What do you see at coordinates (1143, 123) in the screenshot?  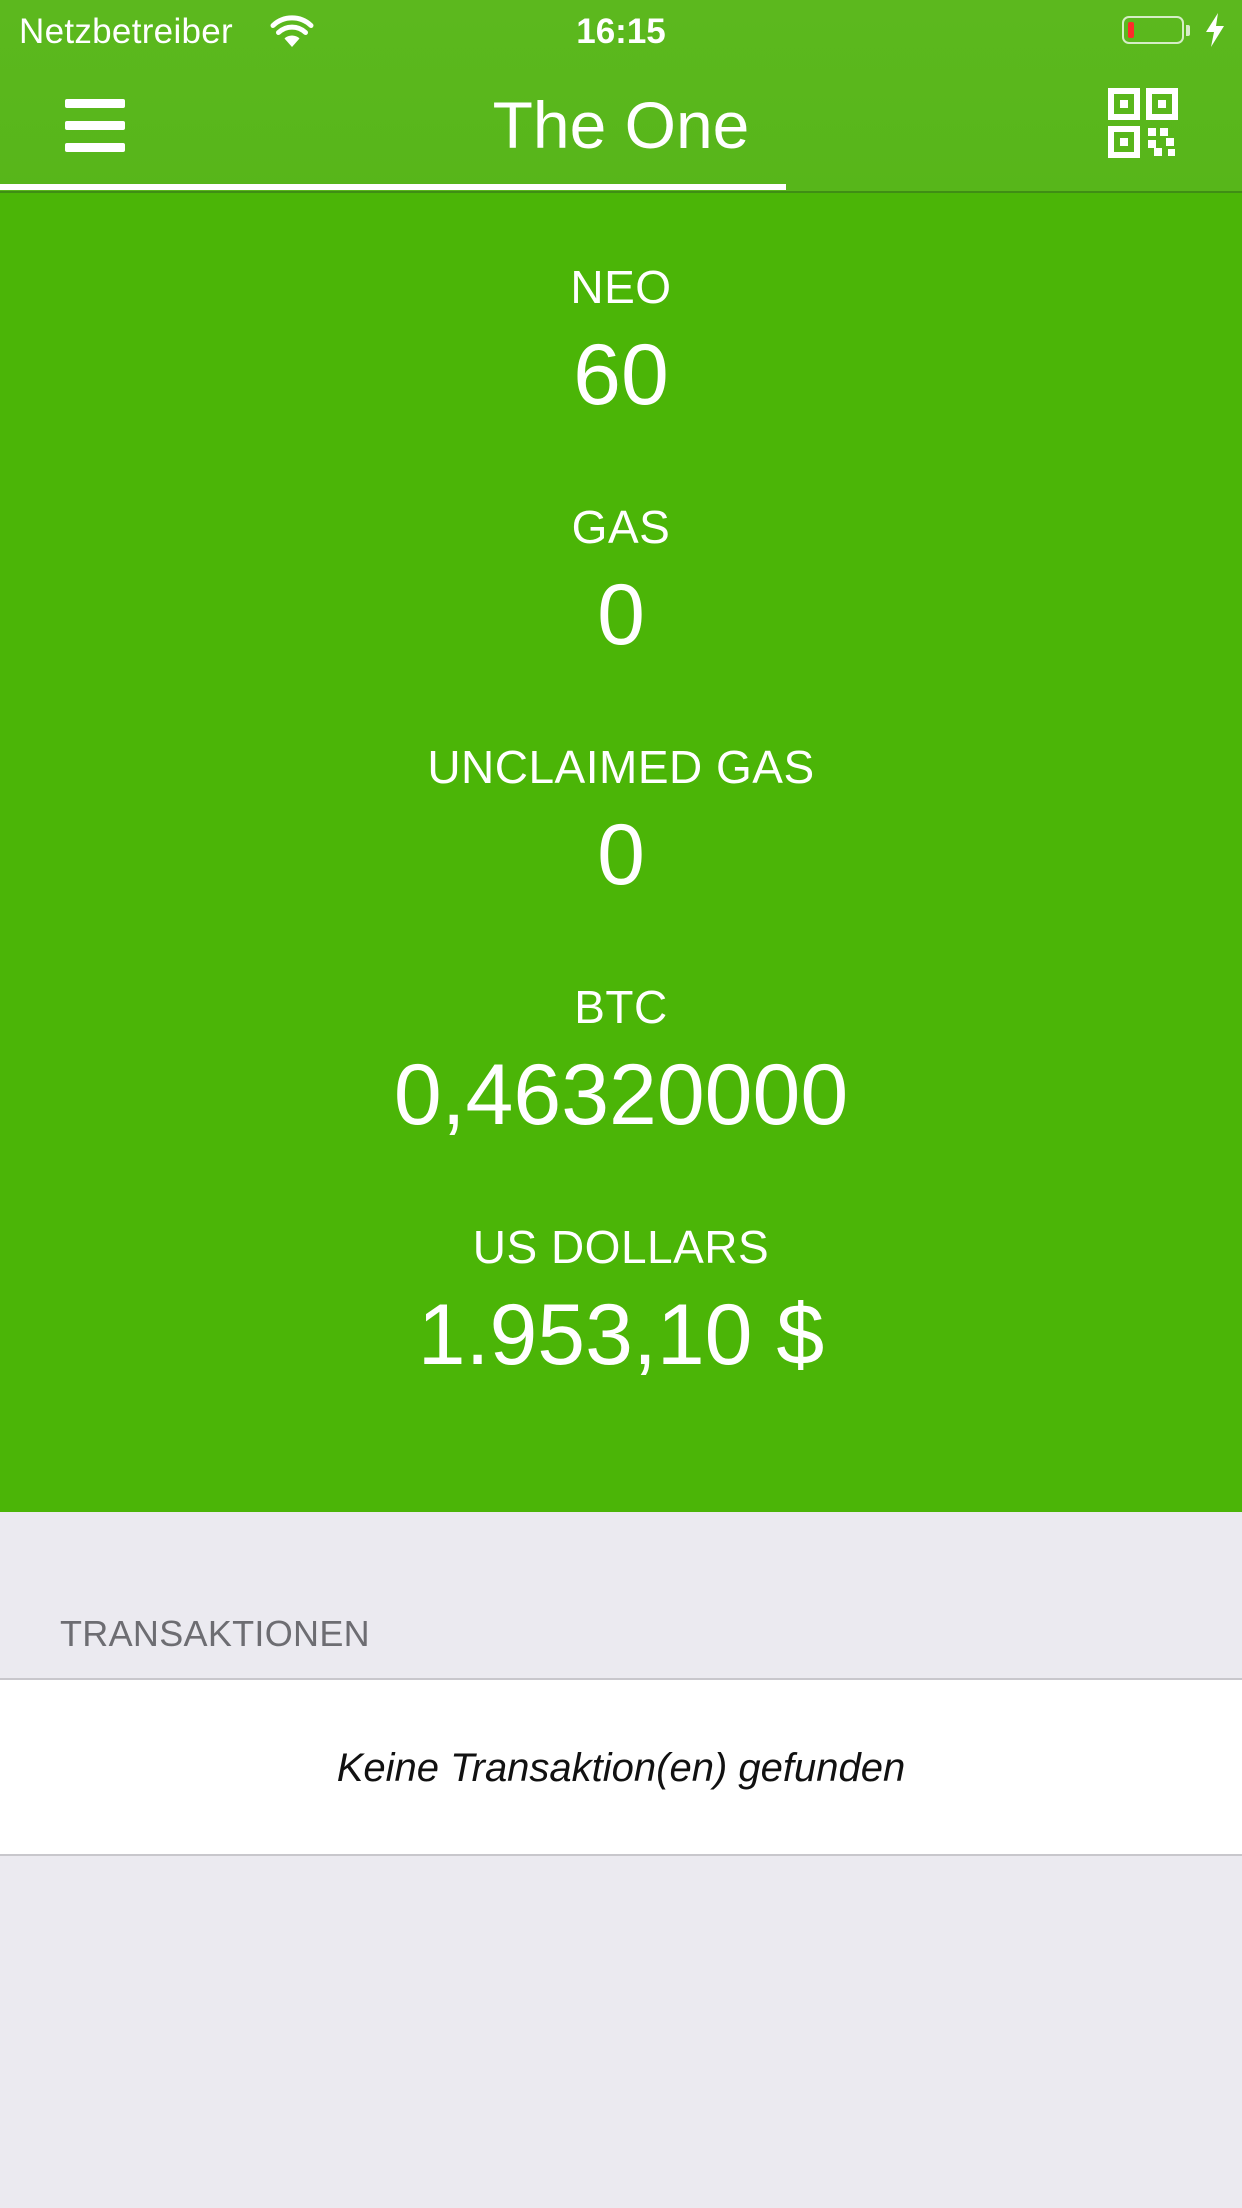 I see `qr-code-icon` at bounding box center [1143, 123].